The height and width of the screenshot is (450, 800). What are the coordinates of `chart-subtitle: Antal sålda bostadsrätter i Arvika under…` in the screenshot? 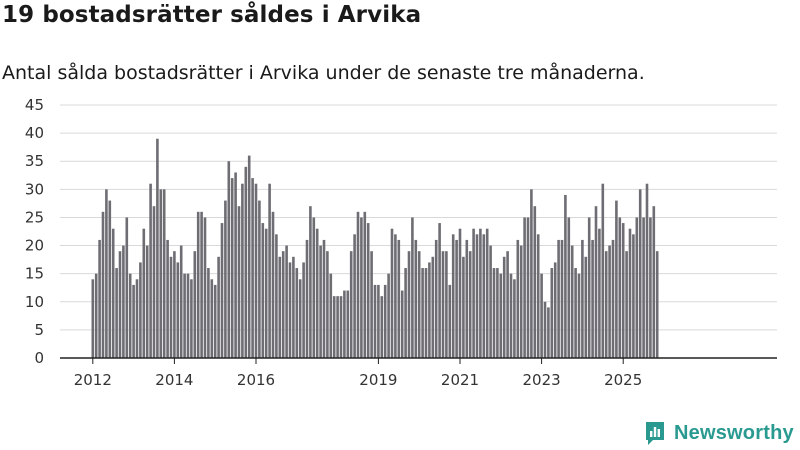 It's located at (323, 73).